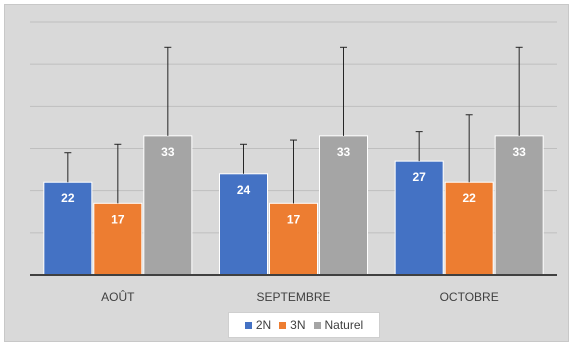 The width and height of the screenshot is (574, 348). I want to click on legend-item-3n: 3N, so click(292, 325).